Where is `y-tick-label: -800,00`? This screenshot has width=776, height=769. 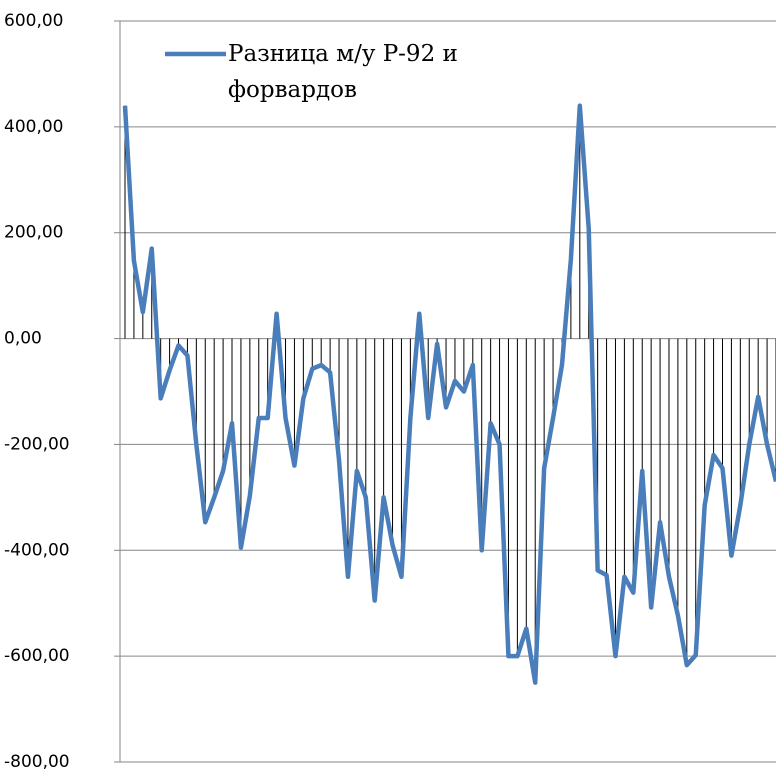
y-tick-label: -800,00 is located at coordinates (37, 760).